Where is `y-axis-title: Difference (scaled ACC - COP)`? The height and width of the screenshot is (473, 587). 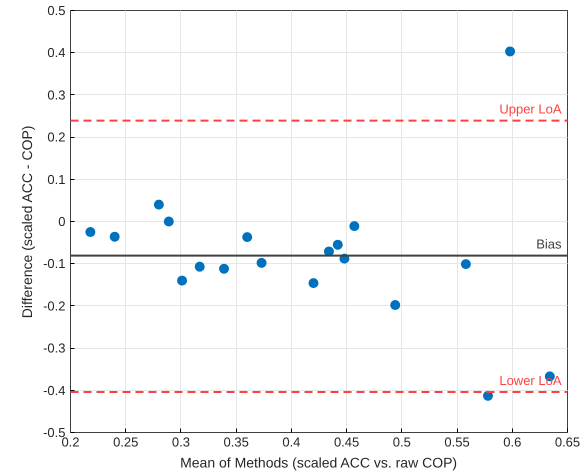
y-axis-title: Difference (scaled ACC - COP) is located at coordinates (27, 222).